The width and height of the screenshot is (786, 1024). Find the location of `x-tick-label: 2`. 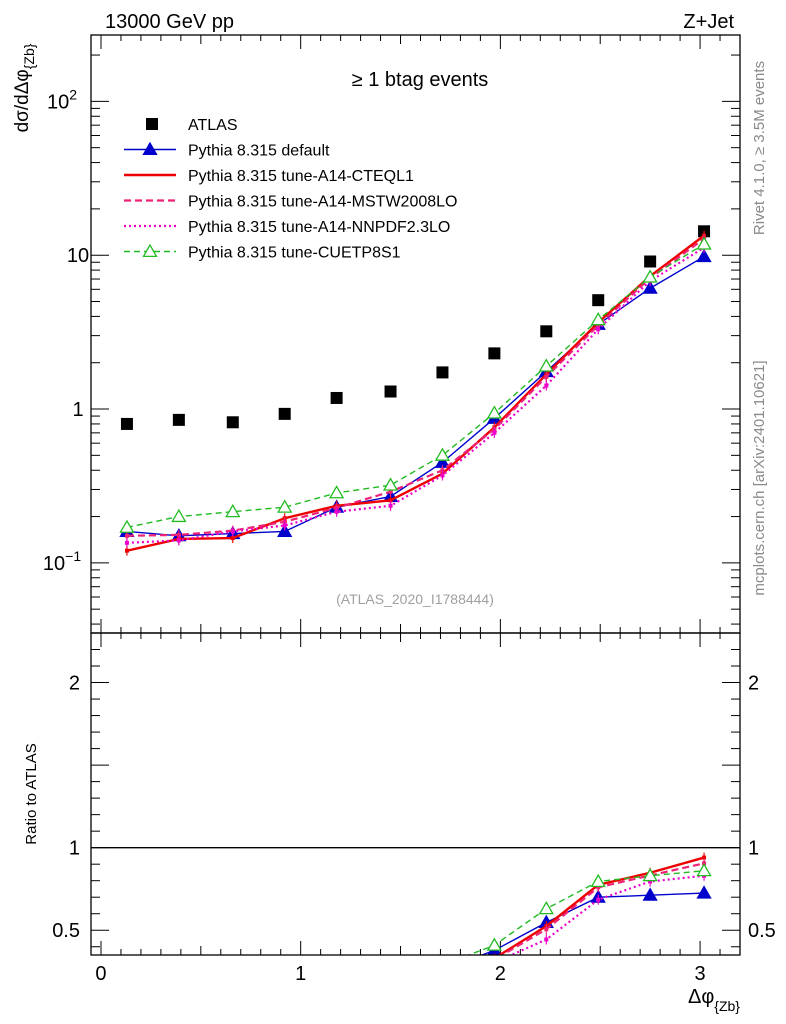

x-tick-label: 2 is located at coordinates (500, 974).